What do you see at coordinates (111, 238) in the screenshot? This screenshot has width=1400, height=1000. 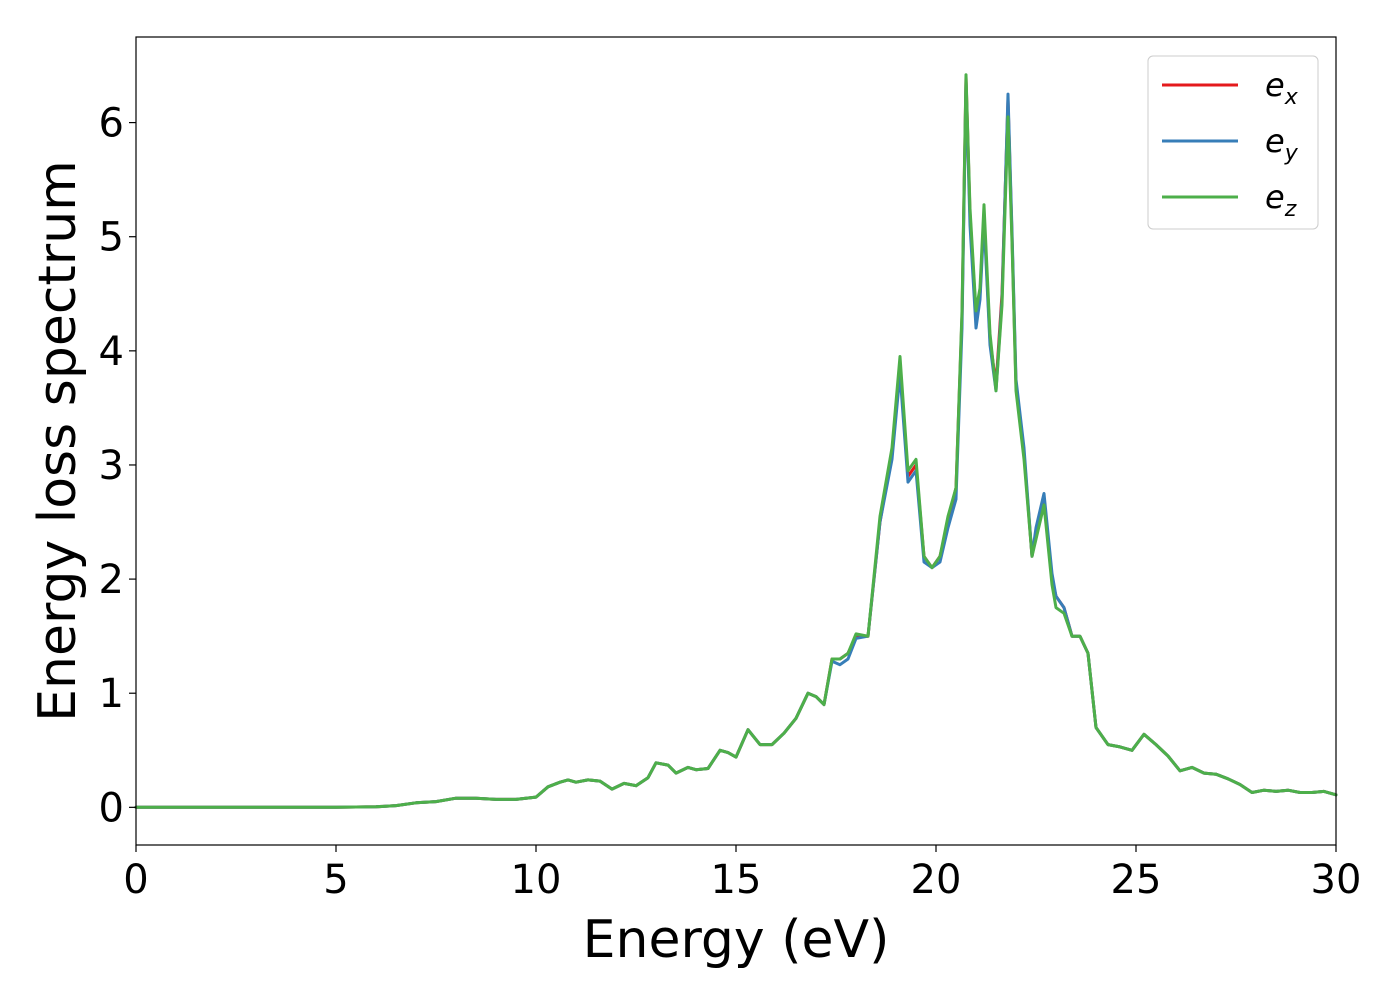 I see `y-tick-label: 5` at bounding box center [111, 238].